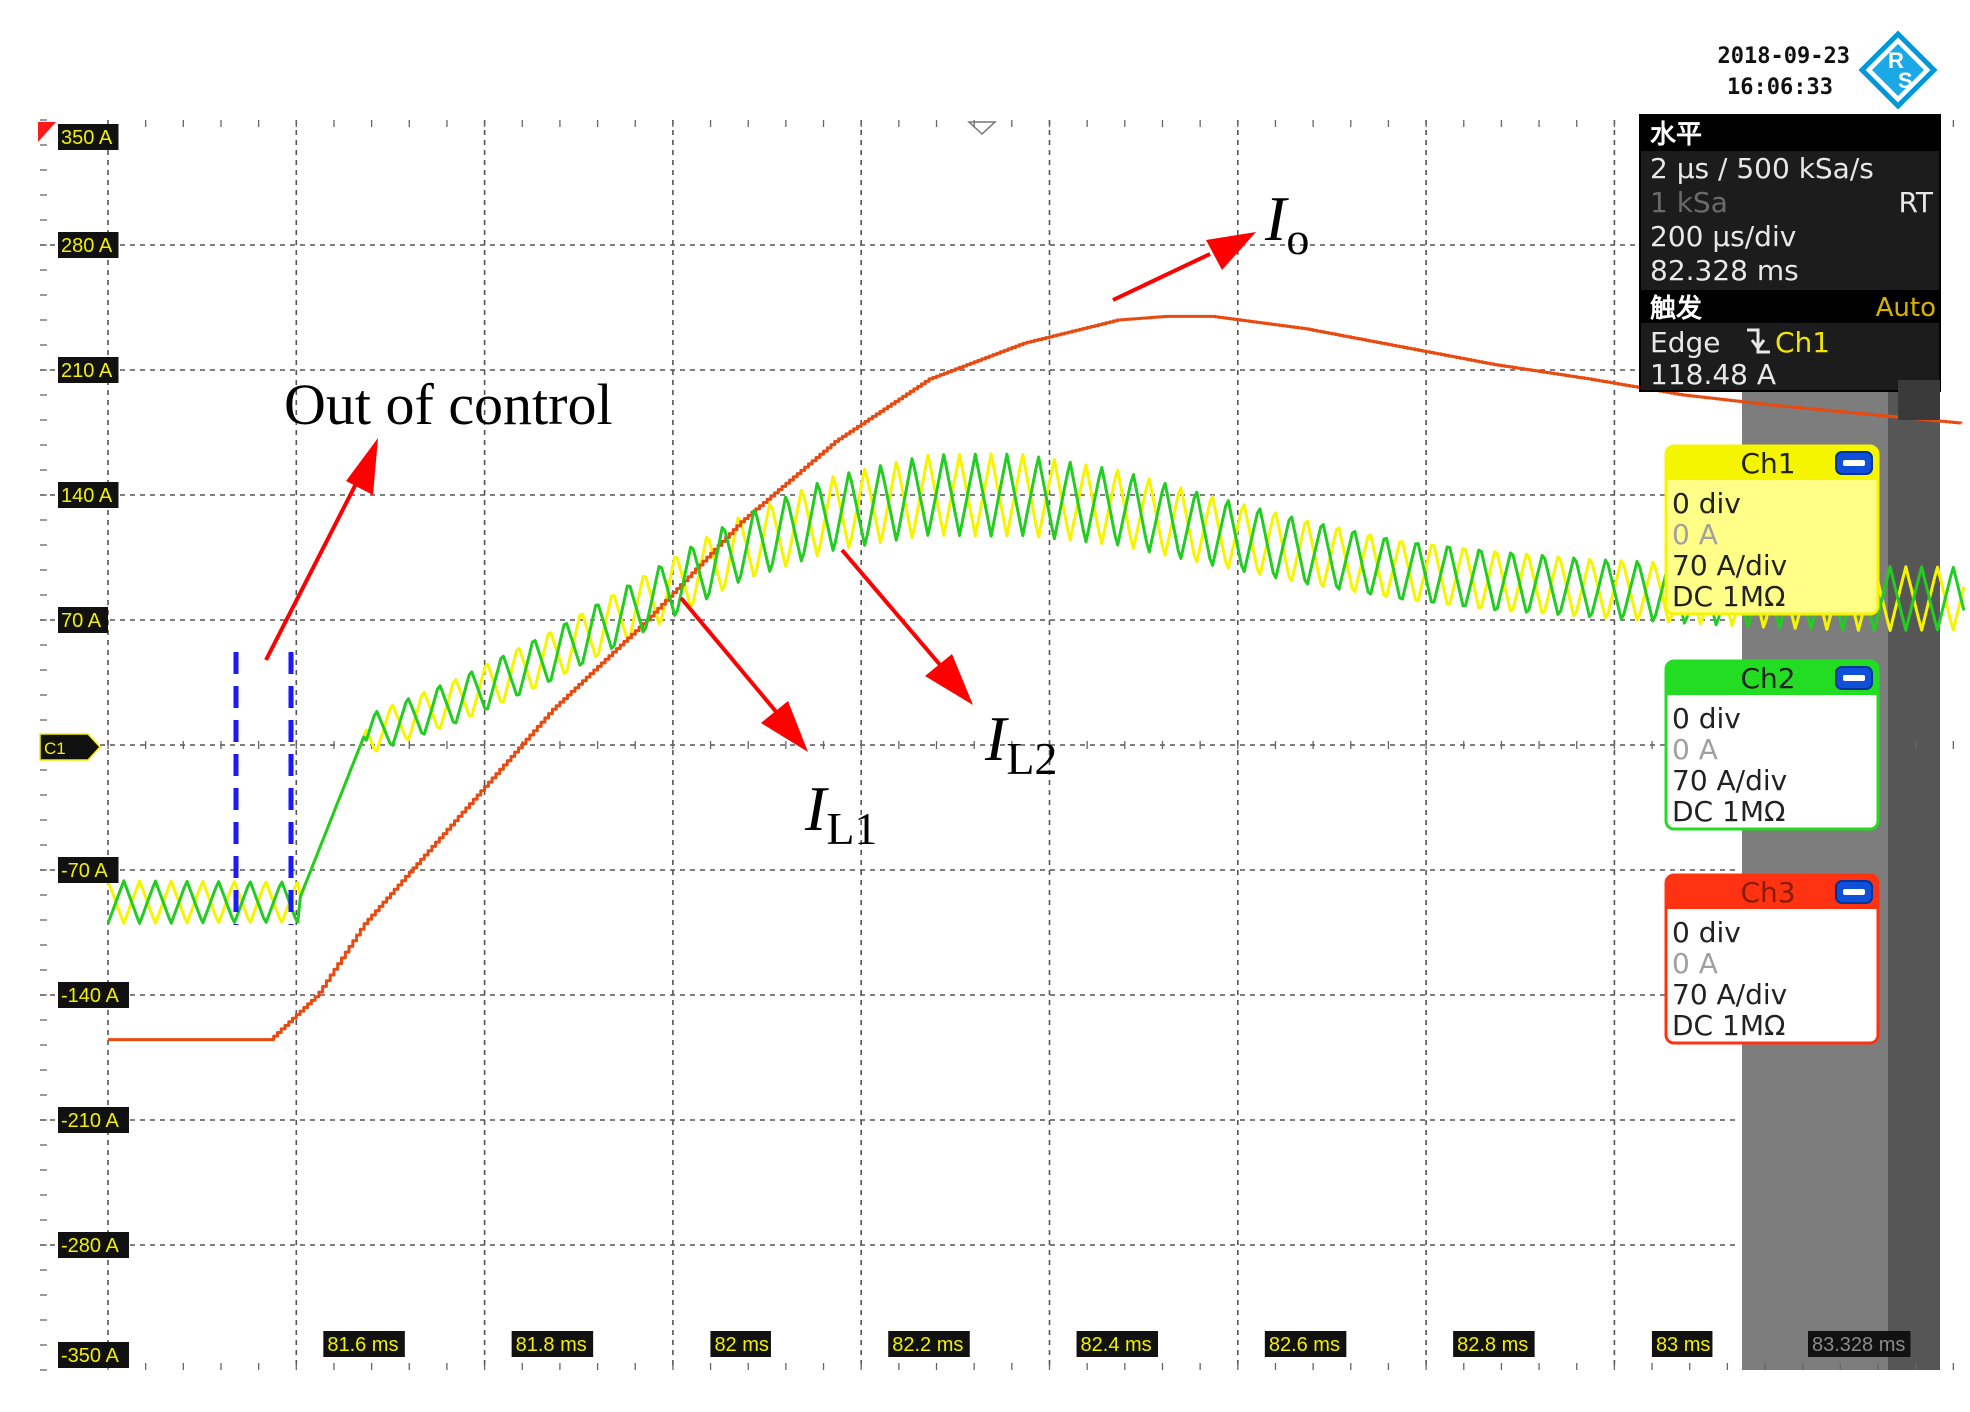 The image size is (1970, 1412). Describe the element at coordinates (1919, 400) in the screenshot. I see `channel-strip` at that location.